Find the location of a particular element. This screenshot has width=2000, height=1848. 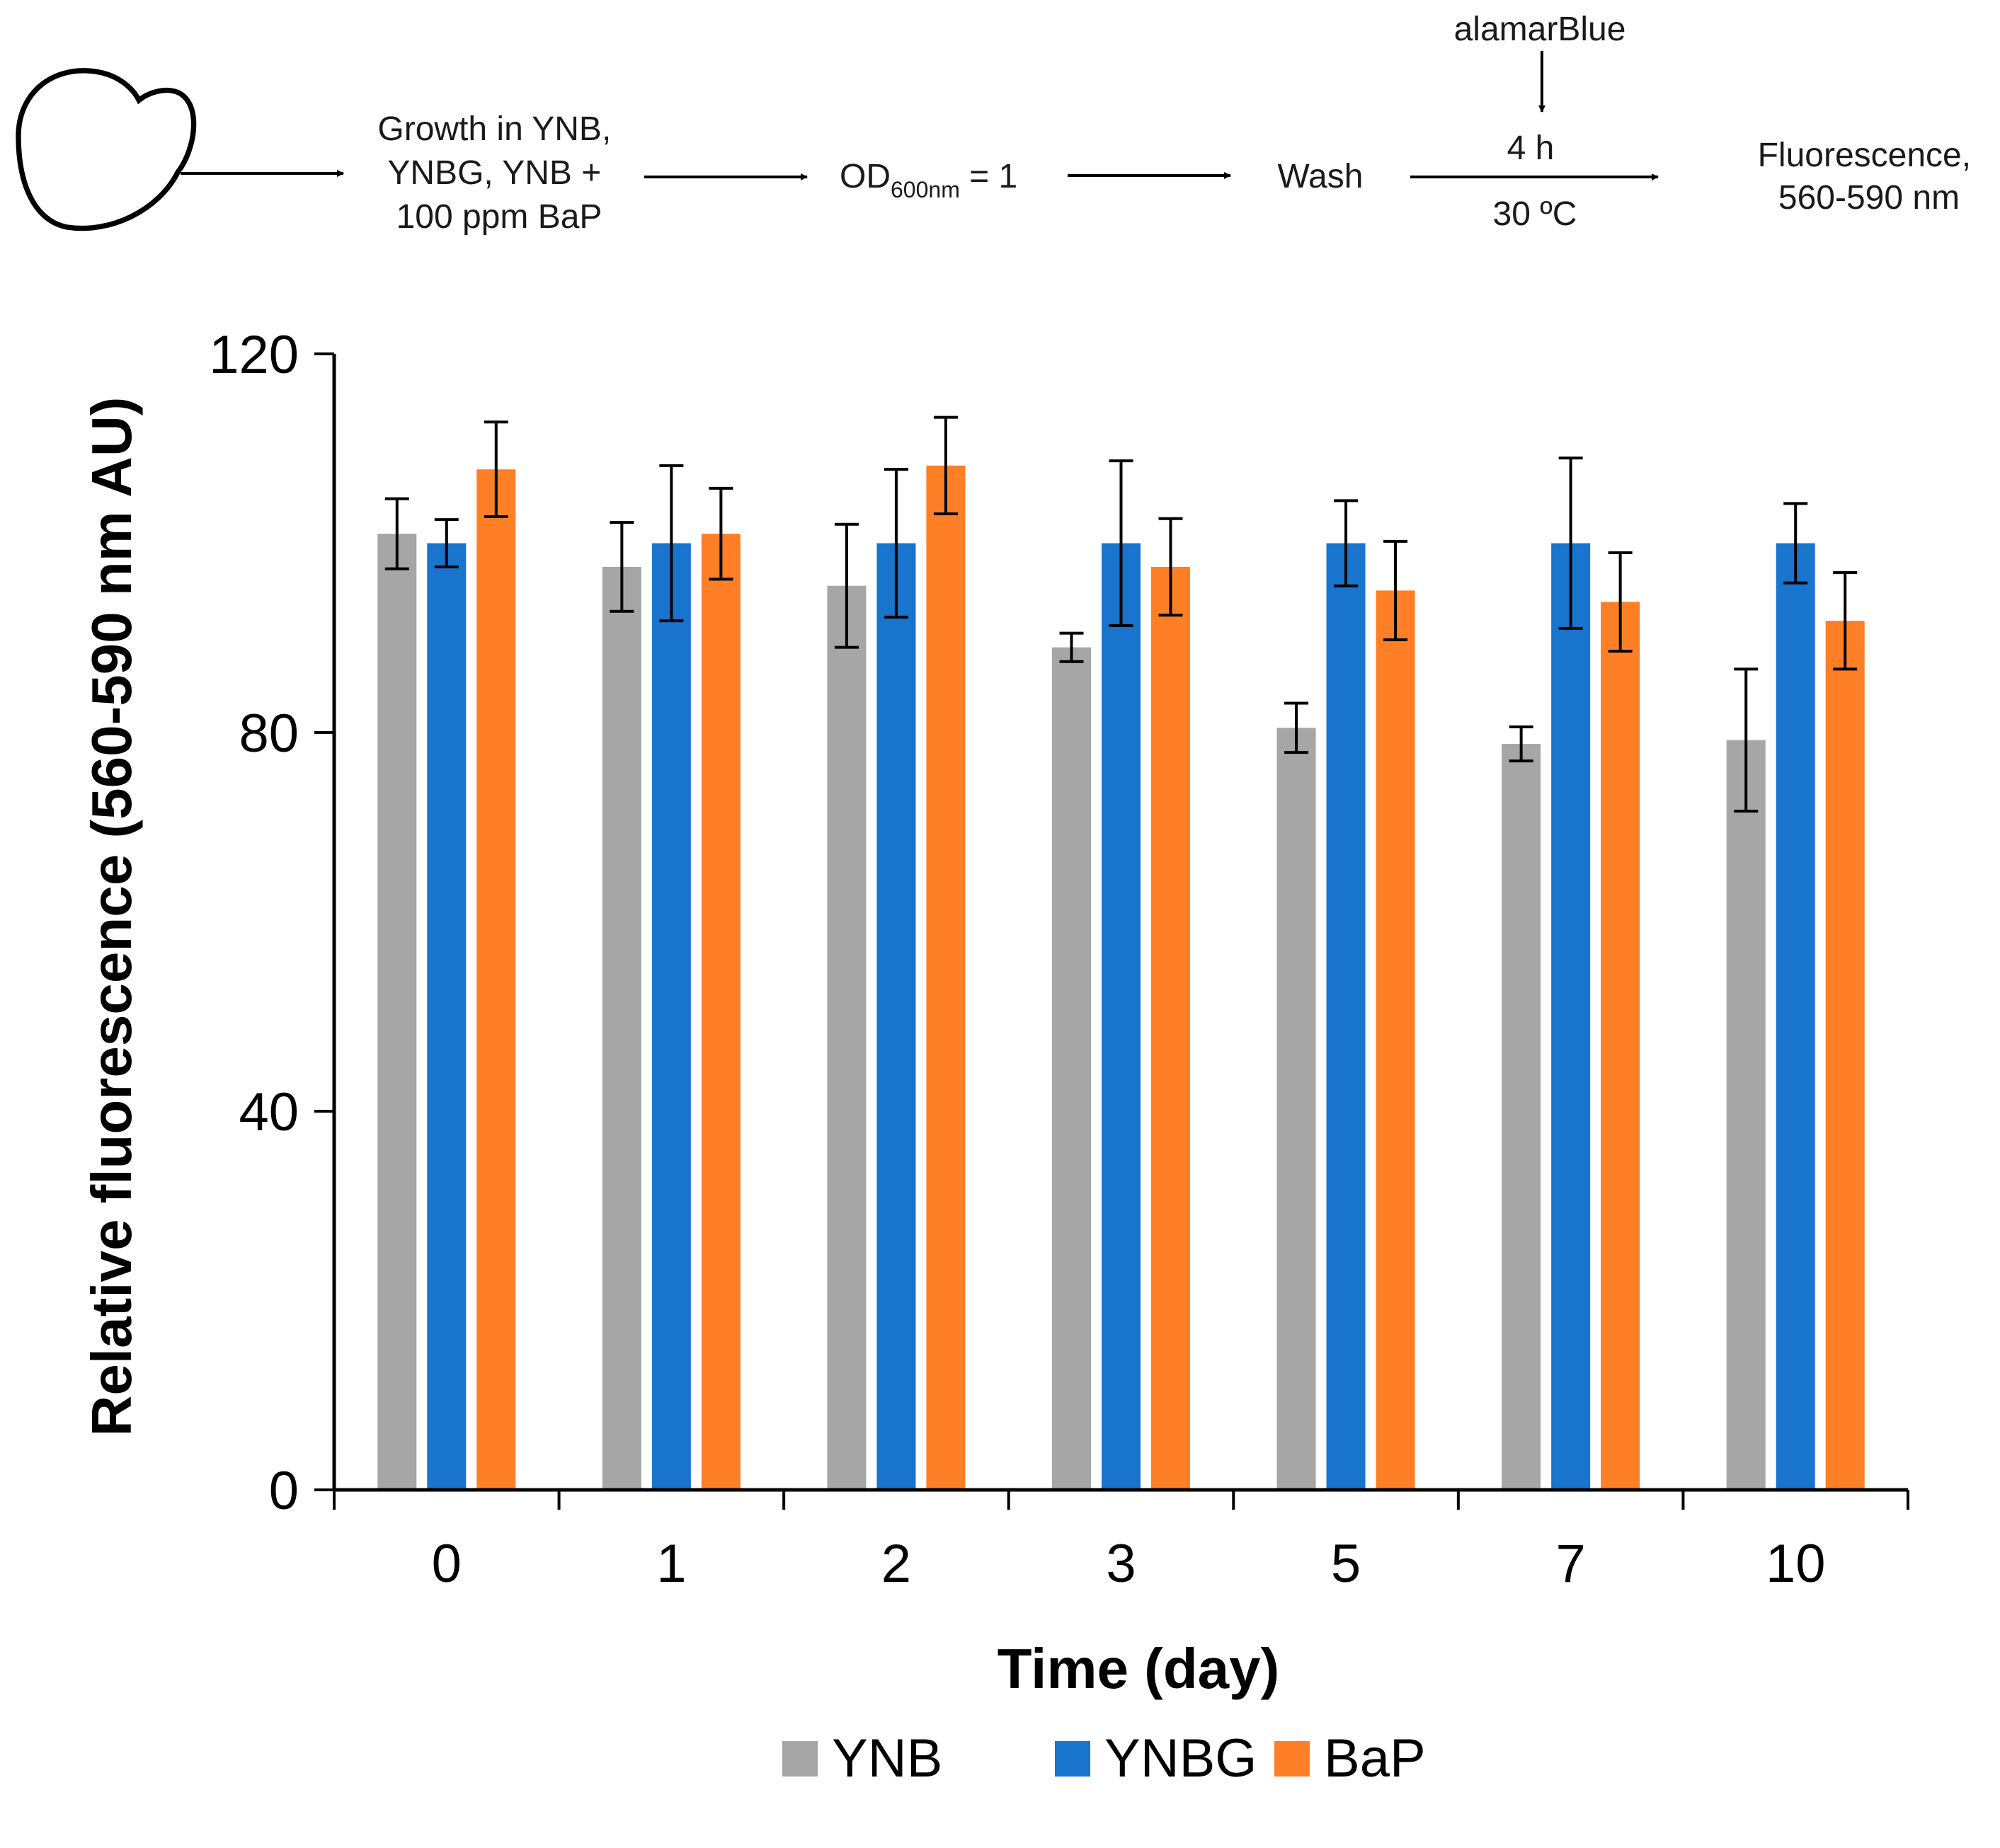

legend-label: YNBG is located at coordinates (1180, 1758).